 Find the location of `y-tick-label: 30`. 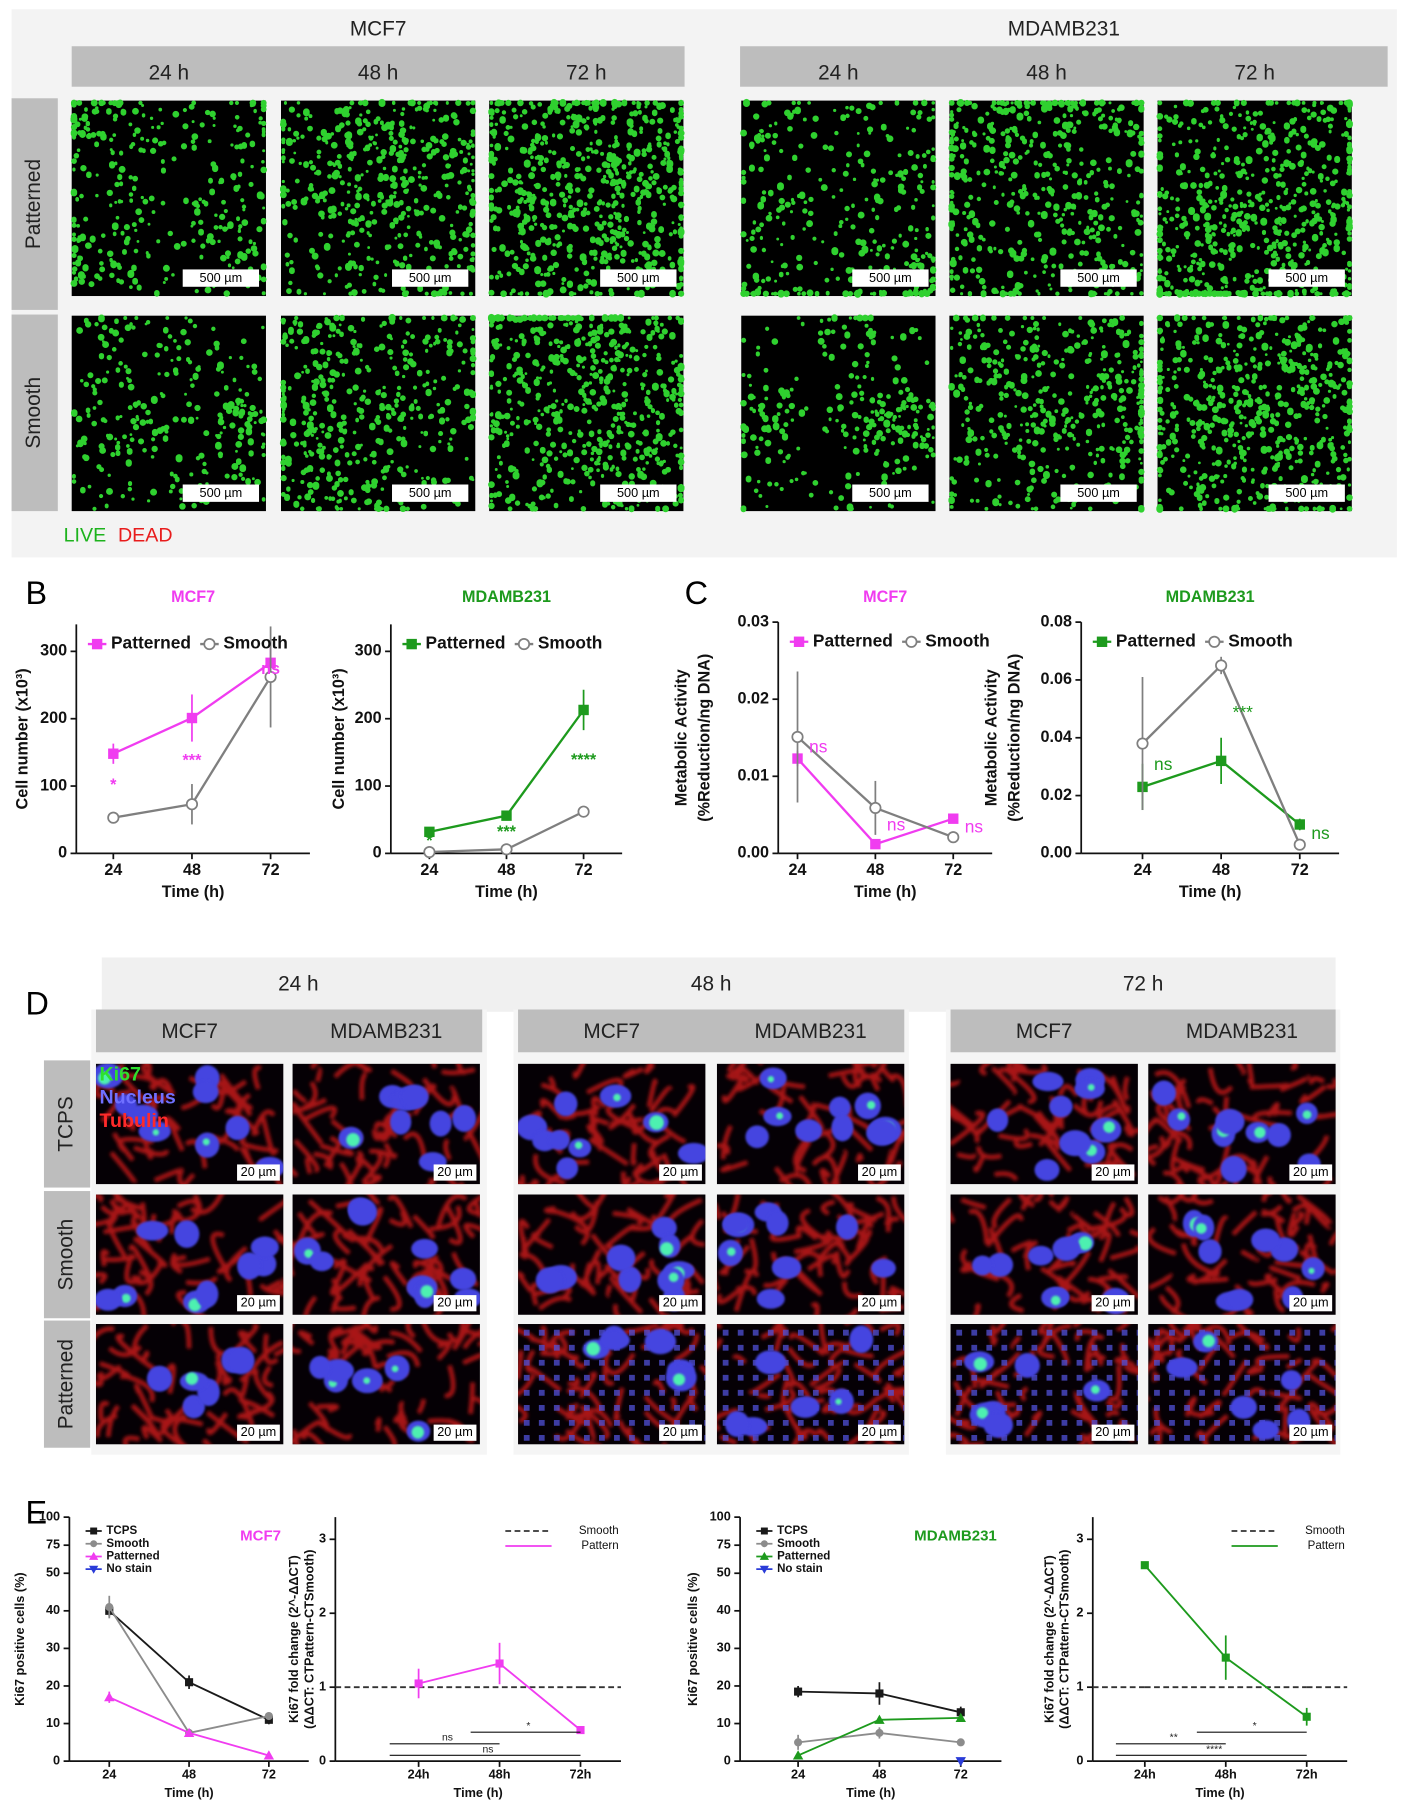

y-tick-label: 30 is located at coordinates (53, 1647).